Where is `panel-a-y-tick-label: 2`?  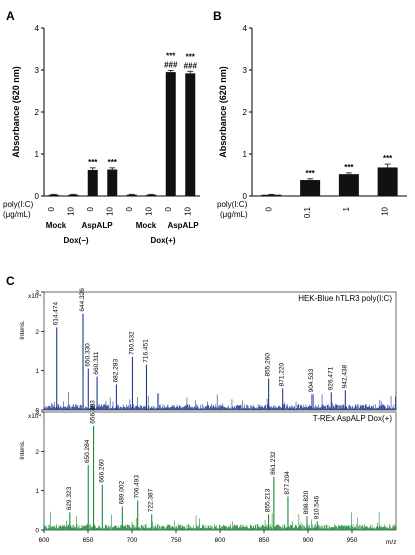 panel-a-y-tick-label: 2 is located at coordinates (37, 112).